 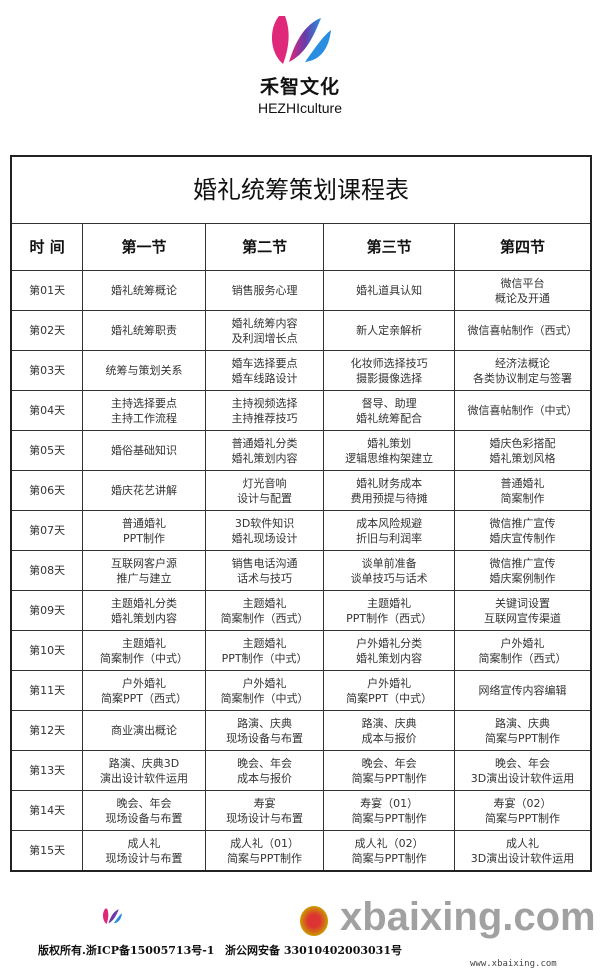 I want to click on lesson-cell: 婚俗基础知识, so click(x=144, y=450).